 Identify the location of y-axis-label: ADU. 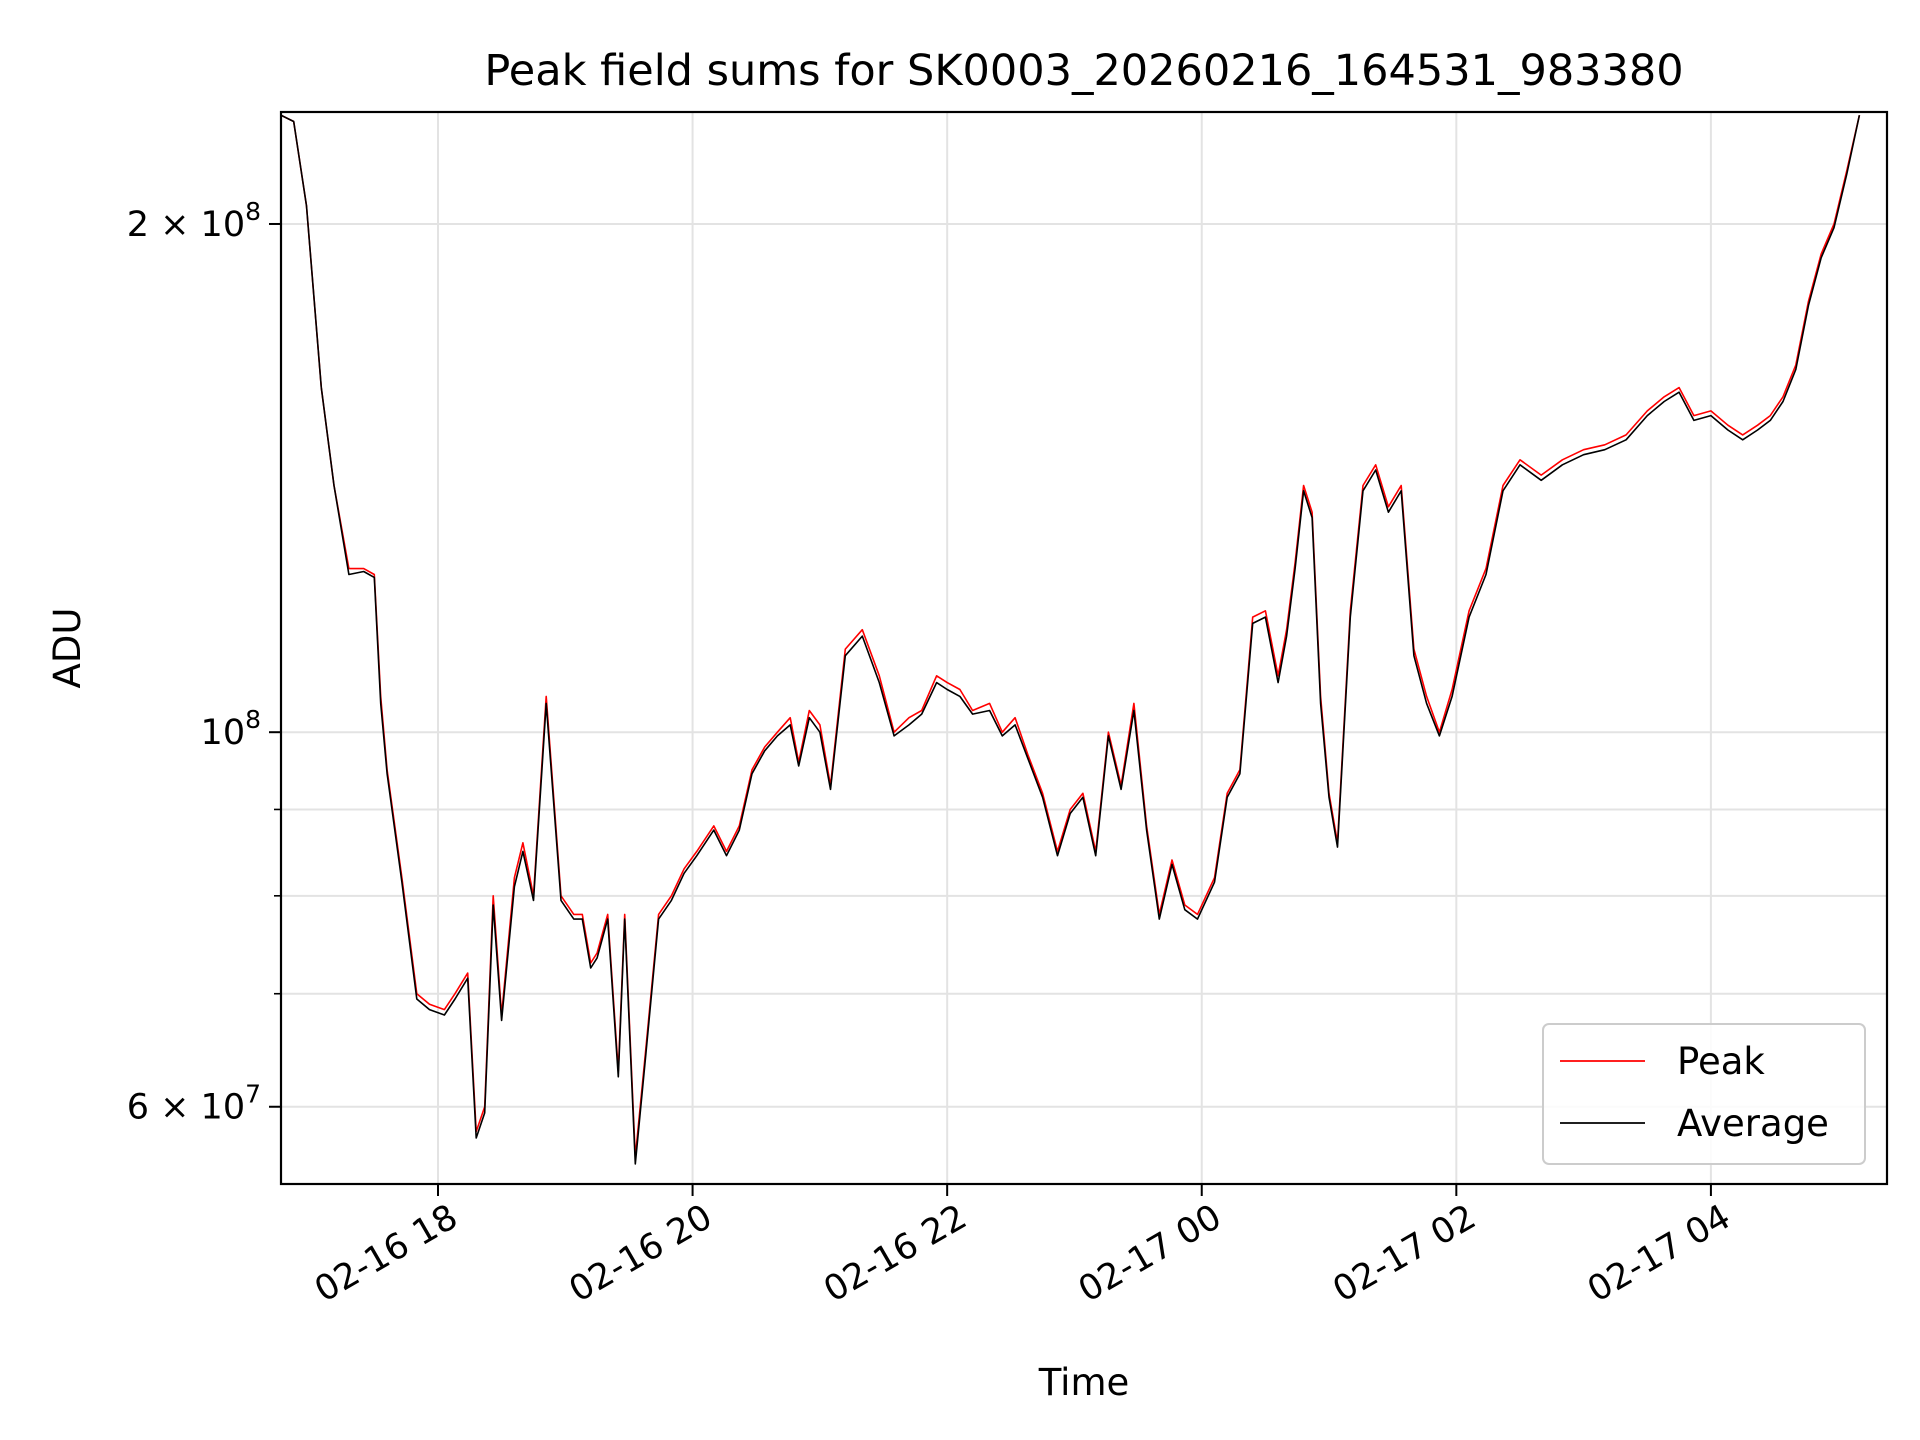
(67, 648).